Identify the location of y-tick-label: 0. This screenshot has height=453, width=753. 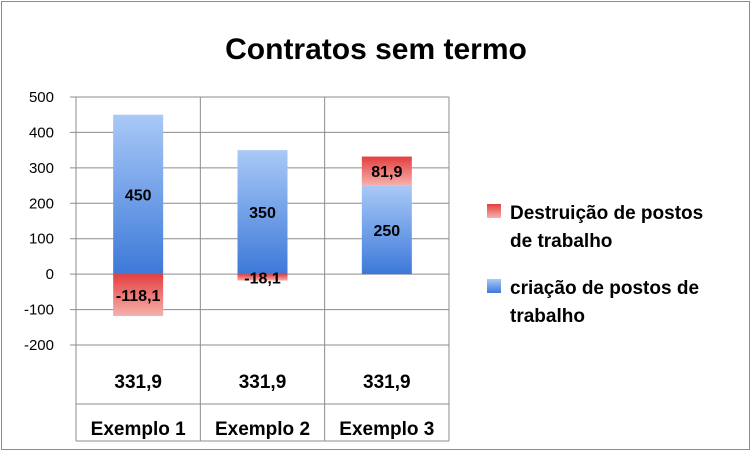
(50, 274).